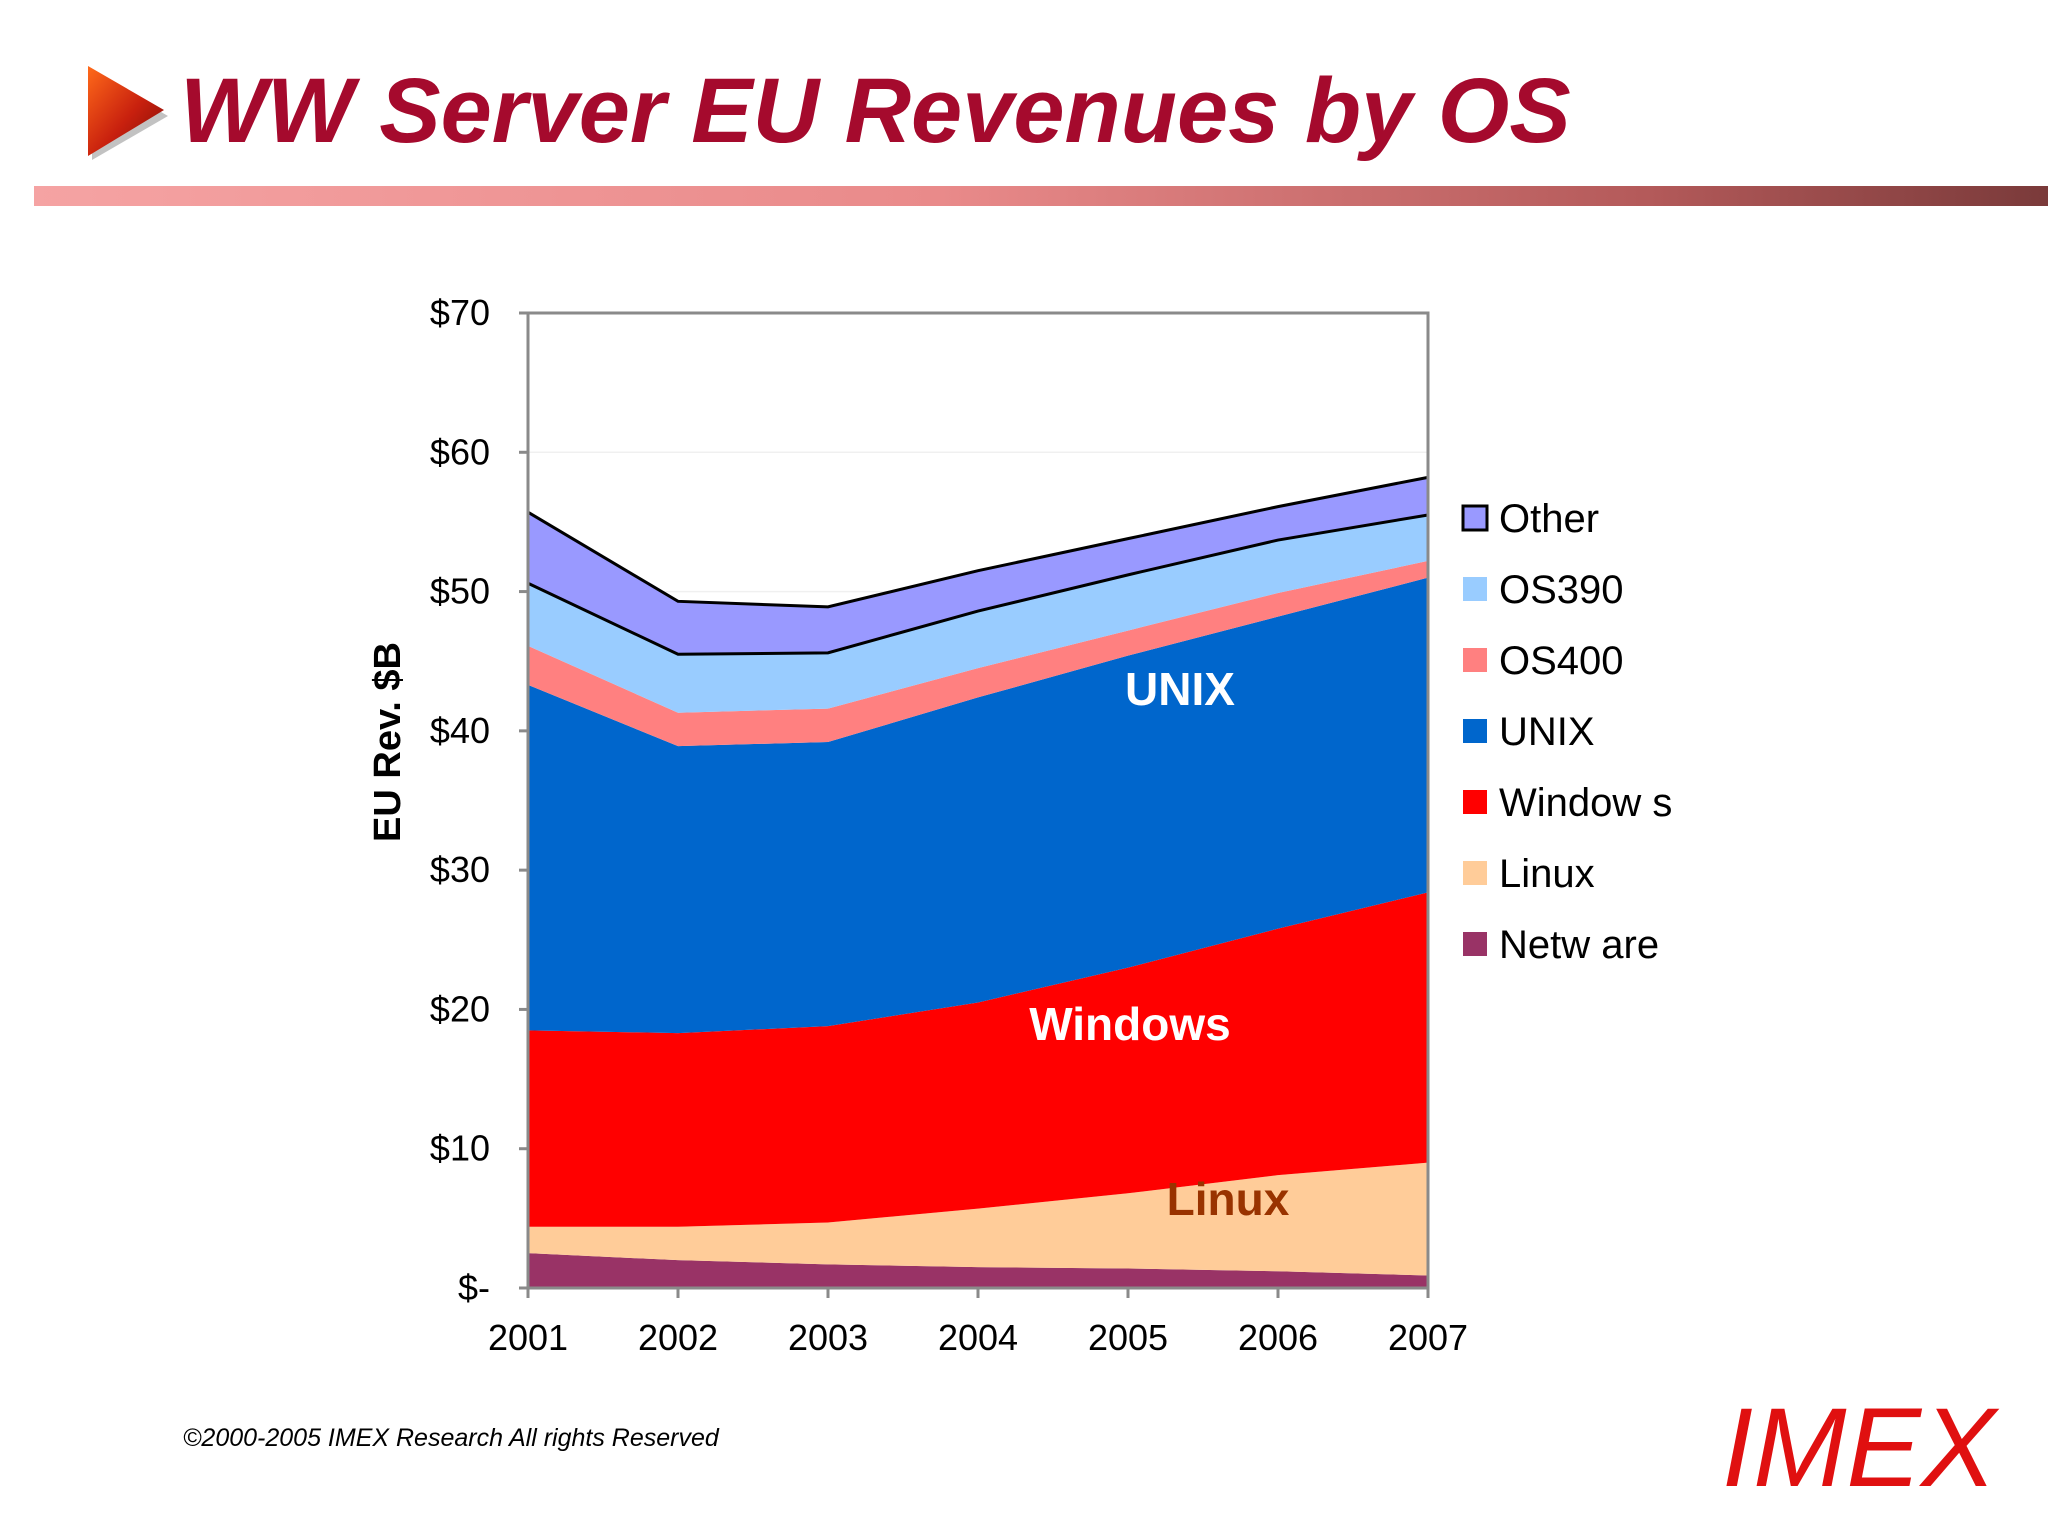 The image size is (2048, 1536). I want to click on page-title: WW Server EU Revenues by OS, so click(875, 111).